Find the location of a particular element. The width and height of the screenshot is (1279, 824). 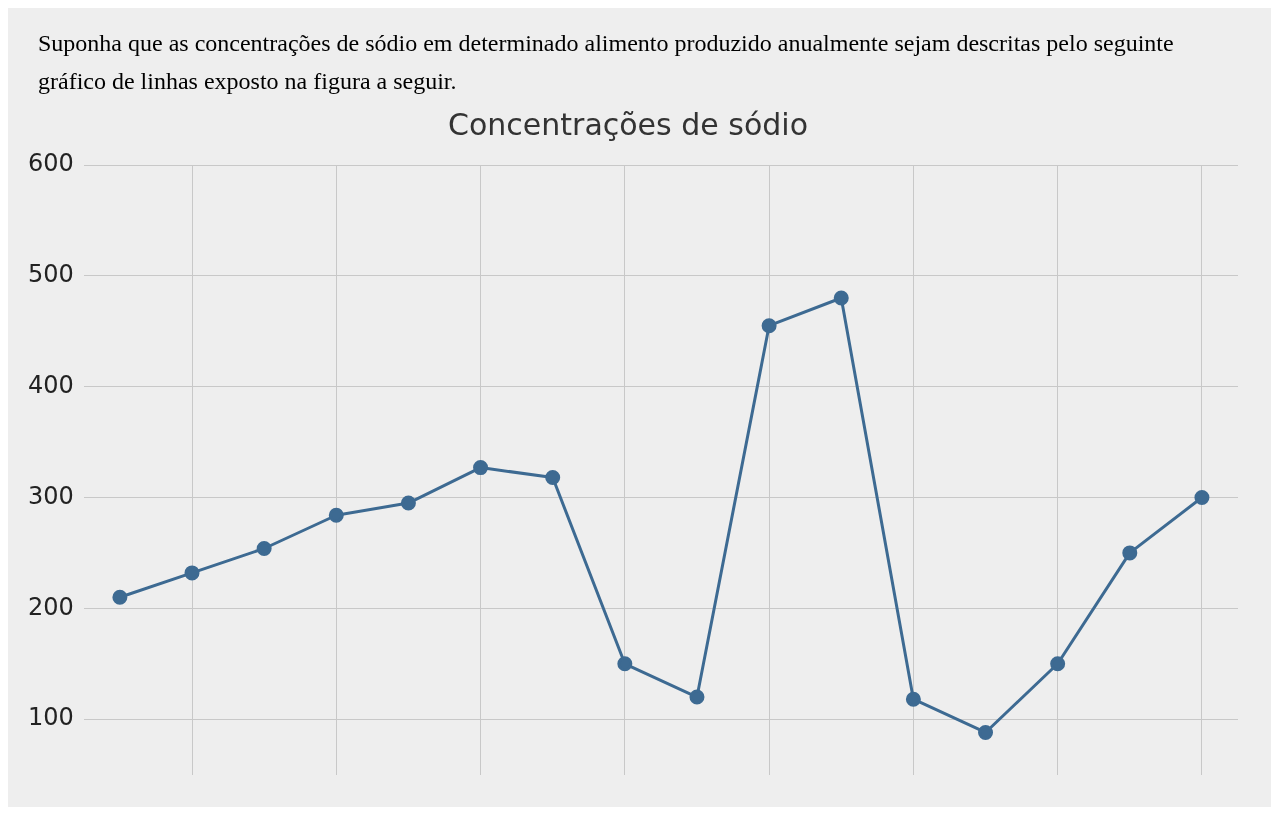

text: Suponha que as concentrações de sódio em determinado alimento produzido anualmente sejam descritas pelo seguinte gráfico de linhas exposto na figura a seguir. is located at coordinates (606, 63).